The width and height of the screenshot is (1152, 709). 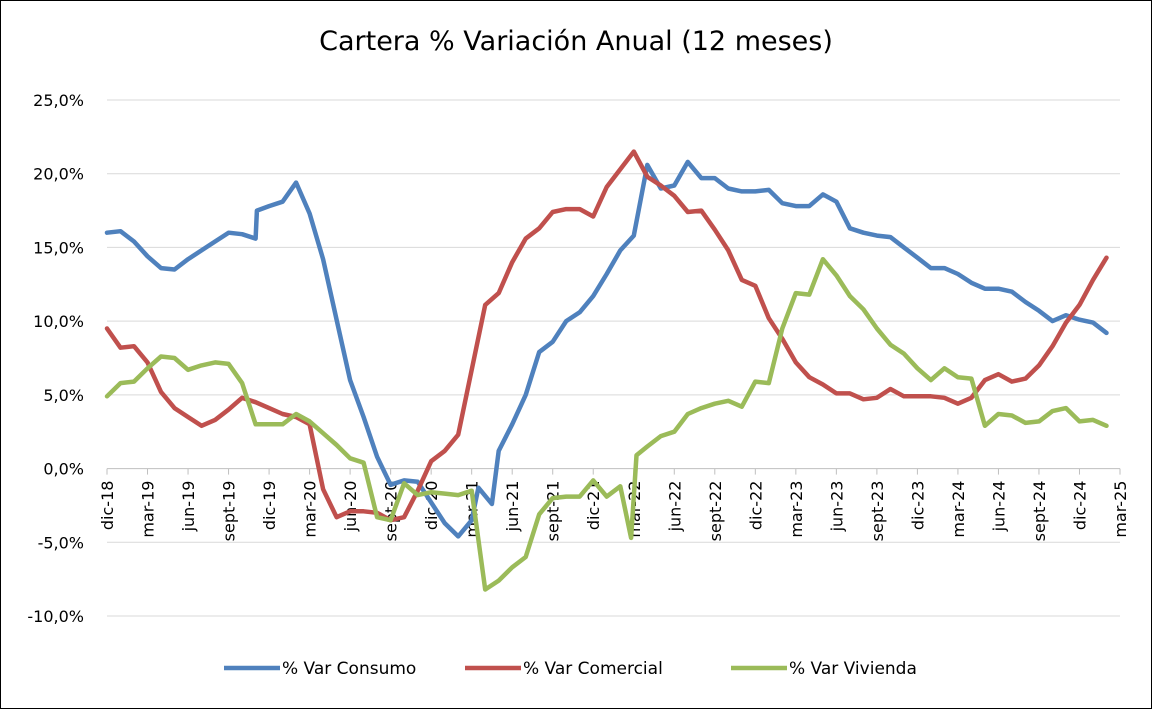 I want to click on x-tick-label: dic-24, so click(x=1079, y=506).